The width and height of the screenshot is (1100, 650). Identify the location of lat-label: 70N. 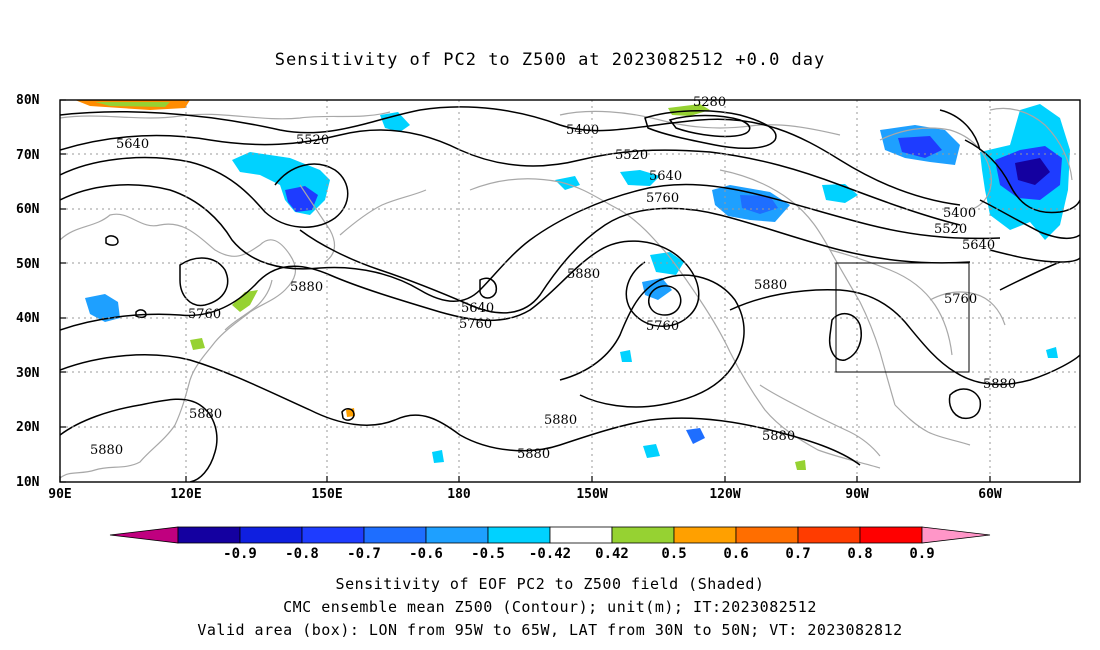
(28, 155).